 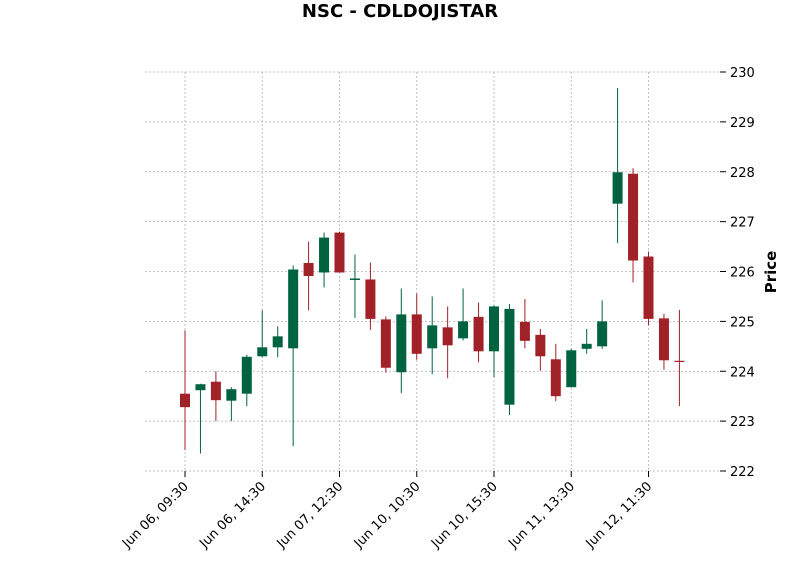 I want to click on x-tick-label: Jun 11, 13:30, so click(x=541, y=515).